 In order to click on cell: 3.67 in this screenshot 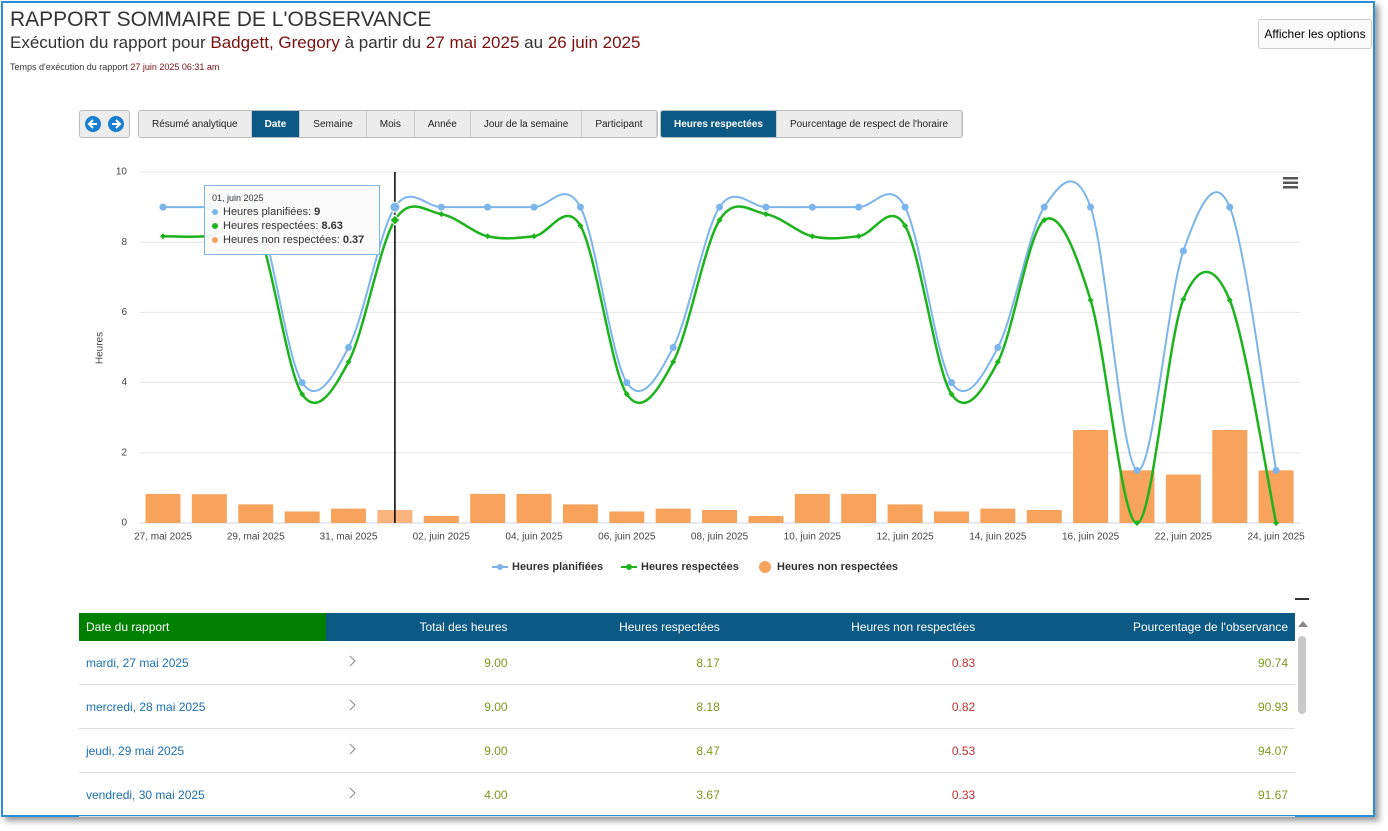, I will do `click(620, 794)`.